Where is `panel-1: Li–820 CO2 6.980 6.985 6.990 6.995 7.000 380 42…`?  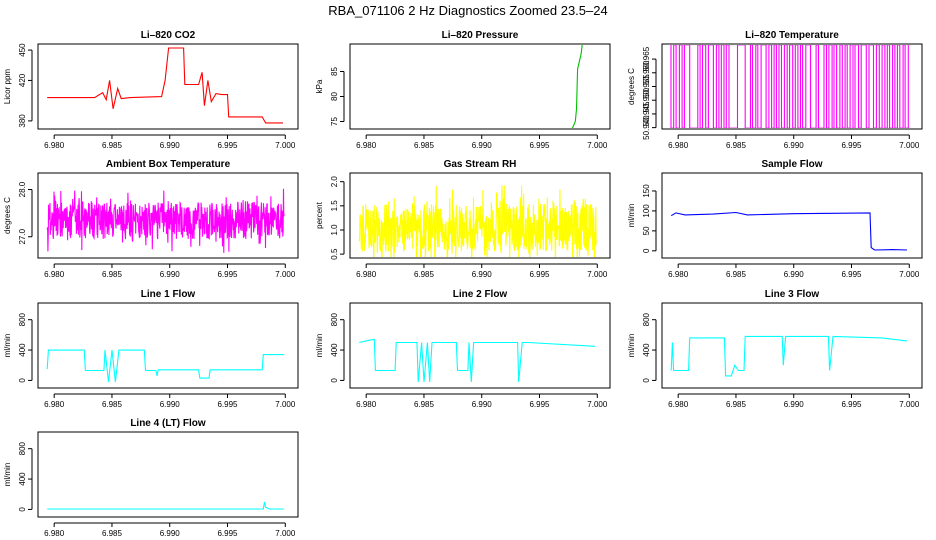
panel-1: Li–820 CO2 6.980 6.985 6.990 6.995 7.000 380 42… is located at coordinates (151, 90).